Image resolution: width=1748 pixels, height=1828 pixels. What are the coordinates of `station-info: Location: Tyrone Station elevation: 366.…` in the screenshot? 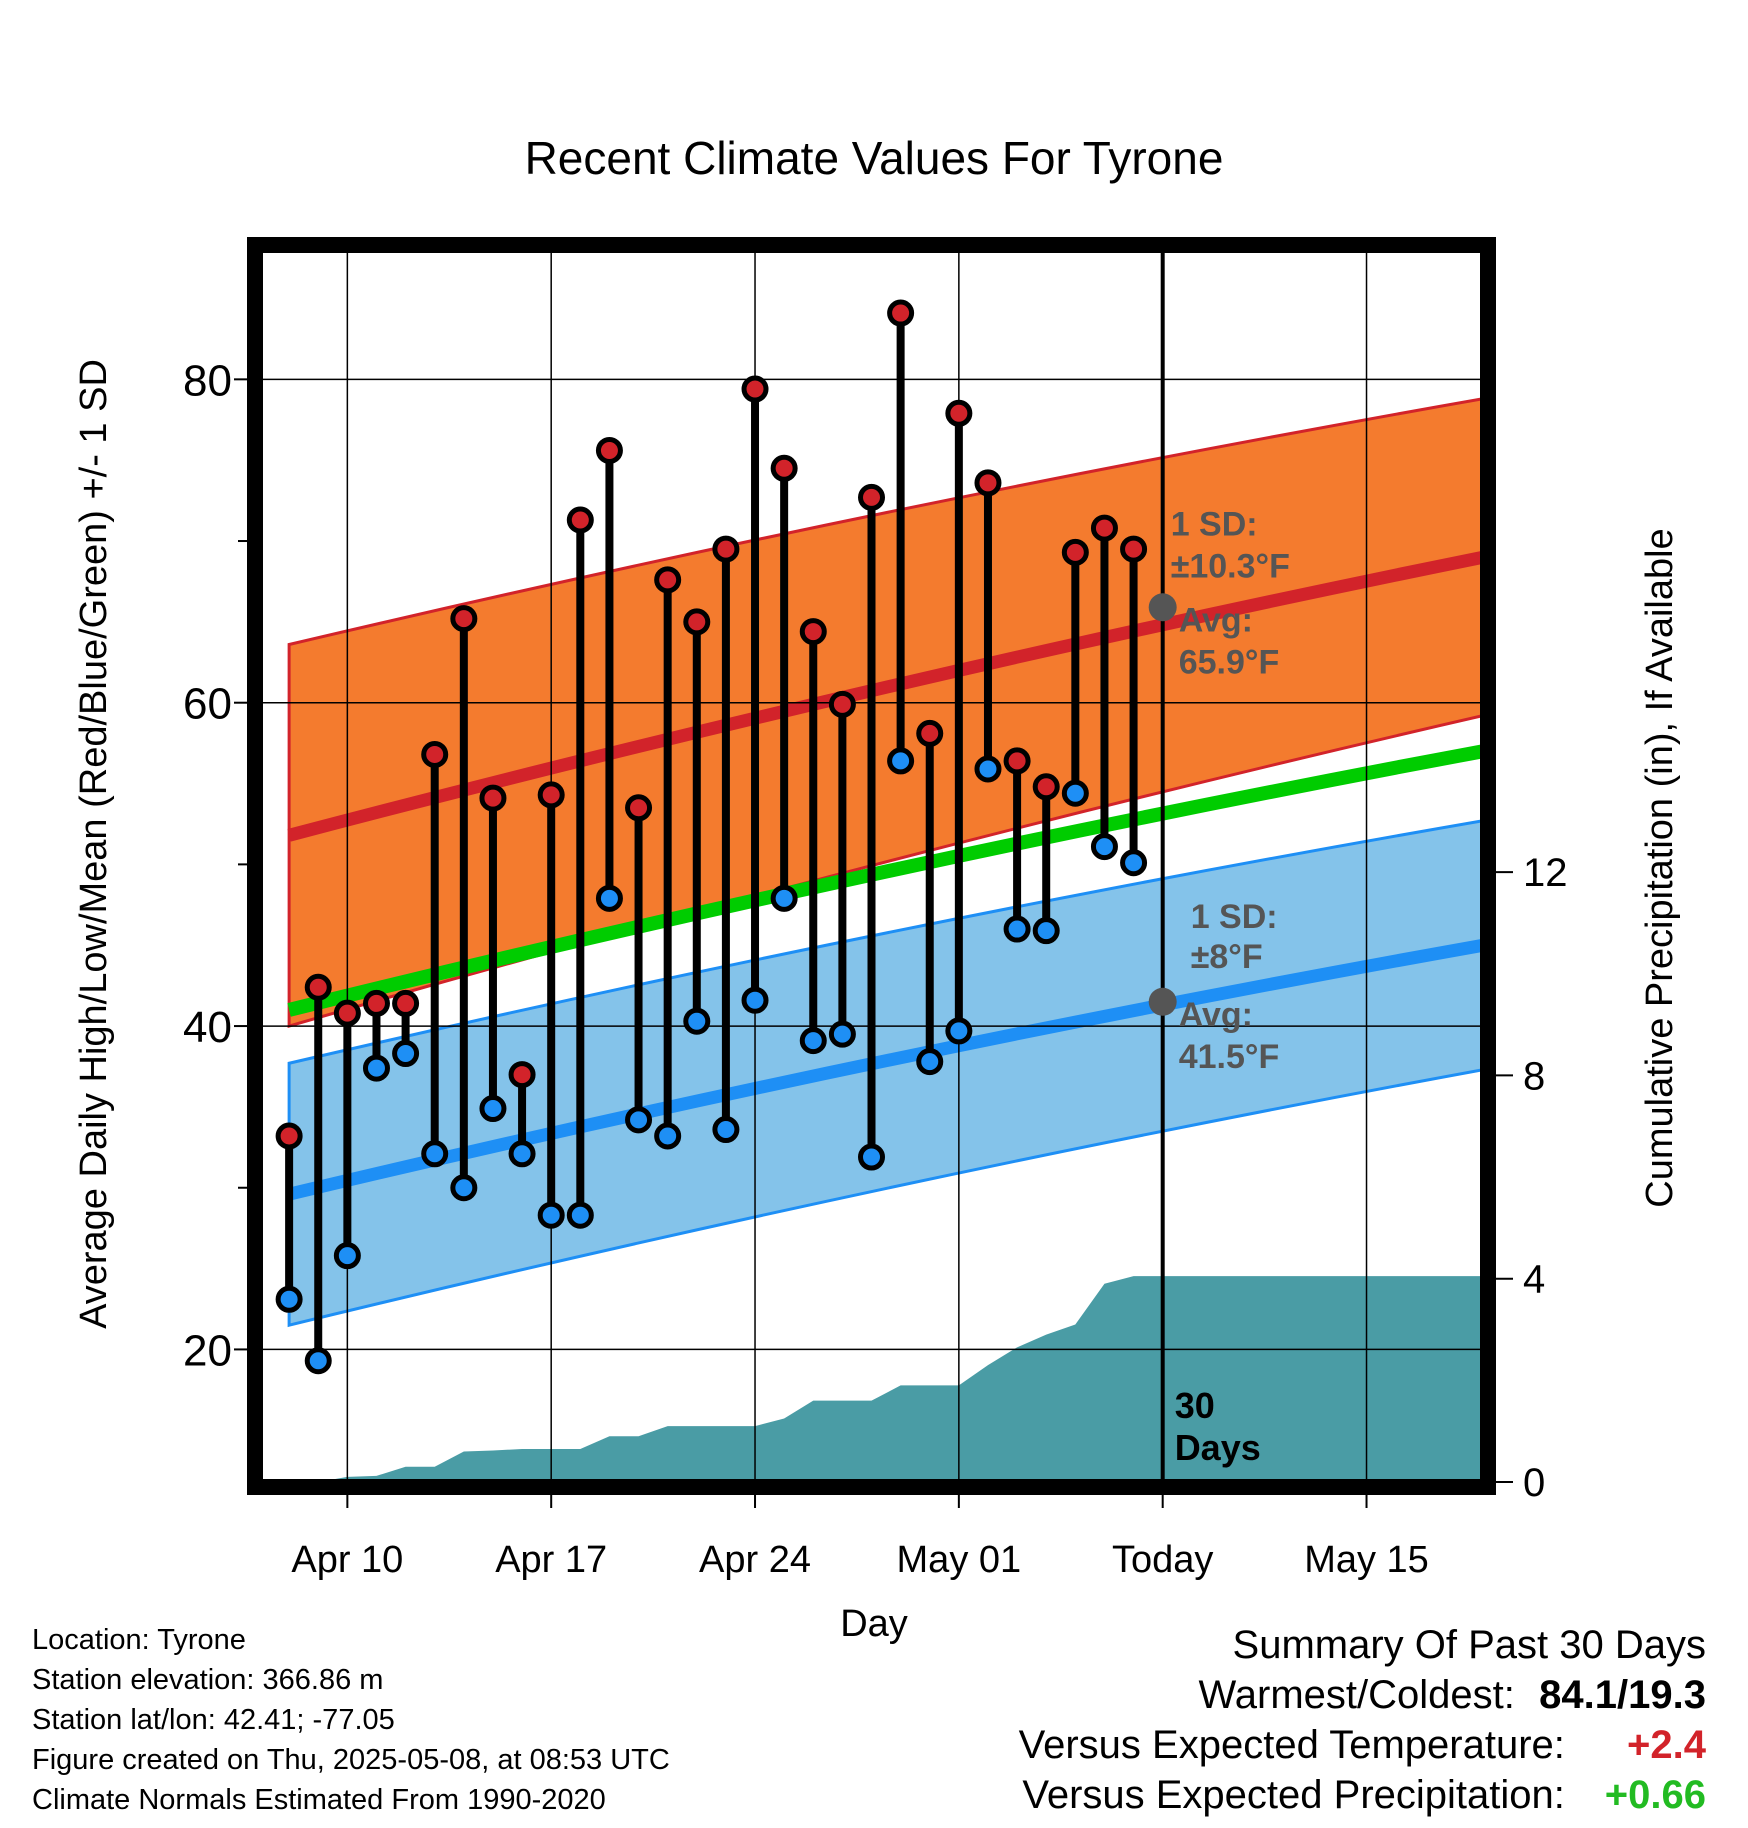 It's located at (351, 1720).